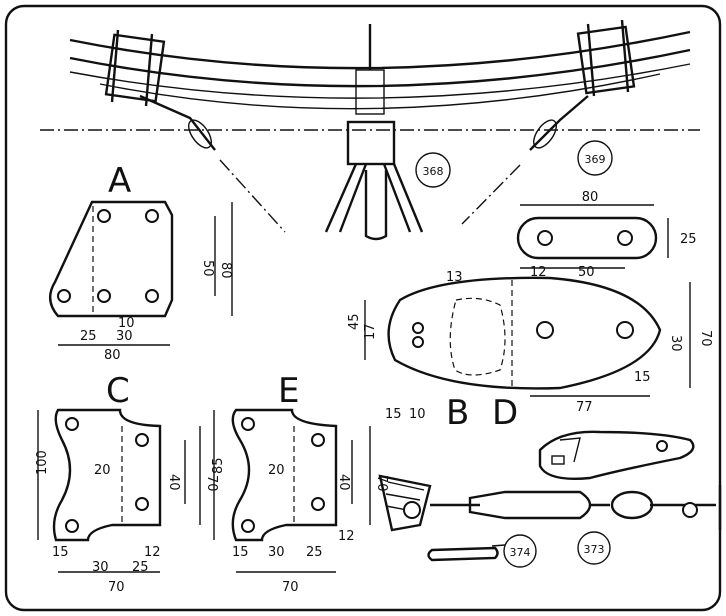  I want to click on dim-a-10: 10, so click(126, 323).